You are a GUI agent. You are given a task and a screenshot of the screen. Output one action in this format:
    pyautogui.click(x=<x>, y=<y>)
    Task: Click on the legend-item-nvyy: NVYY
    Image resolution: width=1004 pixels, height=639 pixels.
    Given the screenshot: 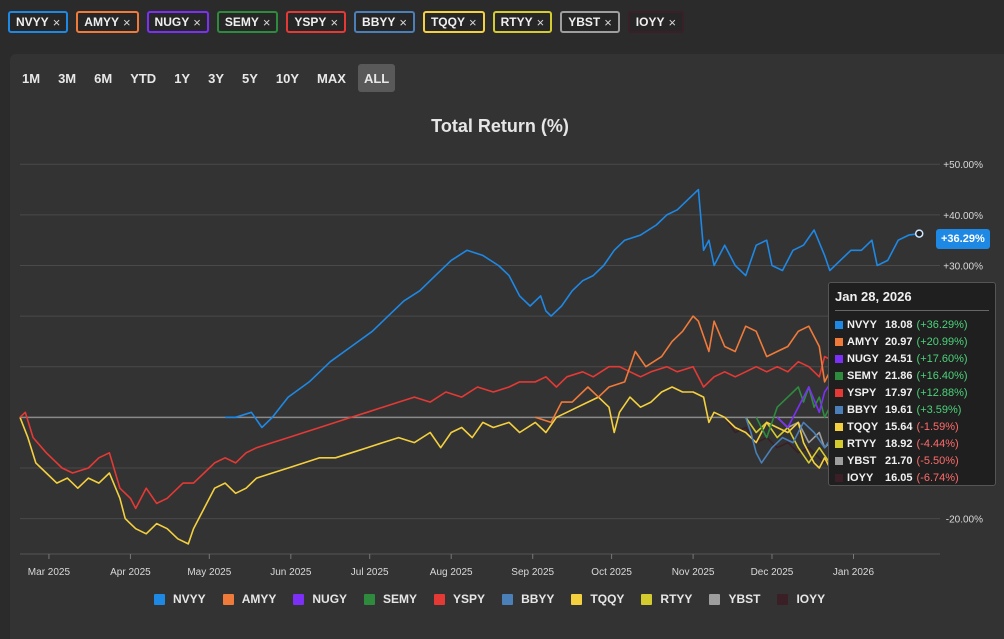 What is the action you would take?
    pyautogui.click(x=180, y=599)
    